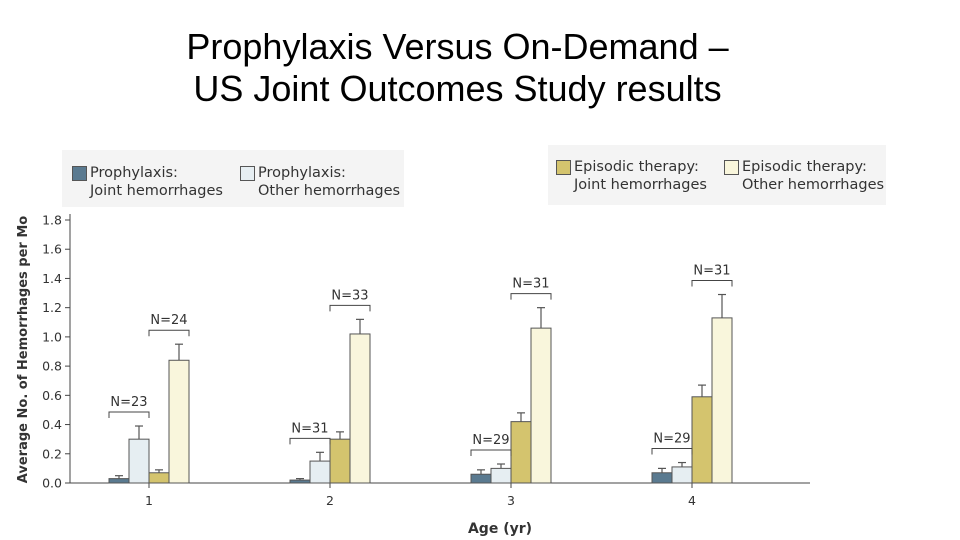 Image resolution: width=960 pixels, height=540 pixels. Describe the element at coordinates (52, 366) in the screenshot. I see `y-tick-label: 0.8` at that location.